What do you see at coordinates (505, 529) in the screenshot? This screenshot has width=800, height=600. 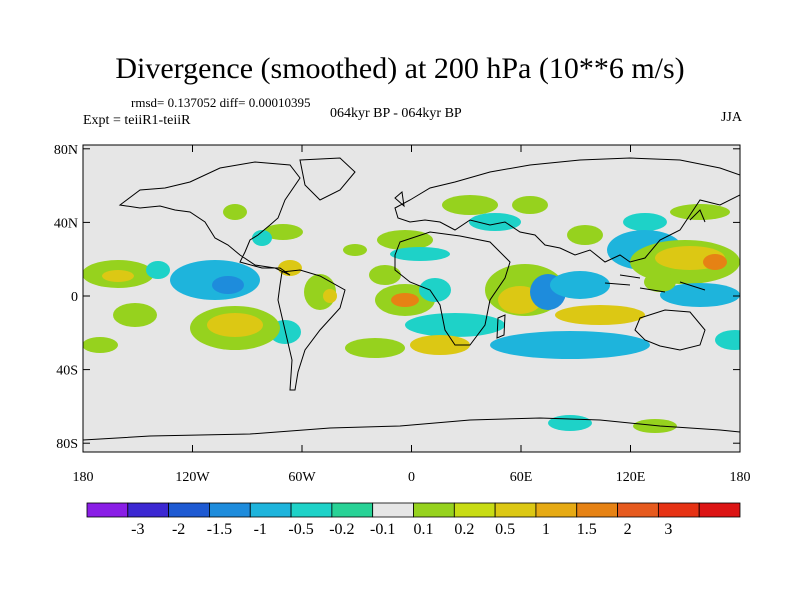 I see `colorbar-label: 0.5` at bounding box center [505, 529].